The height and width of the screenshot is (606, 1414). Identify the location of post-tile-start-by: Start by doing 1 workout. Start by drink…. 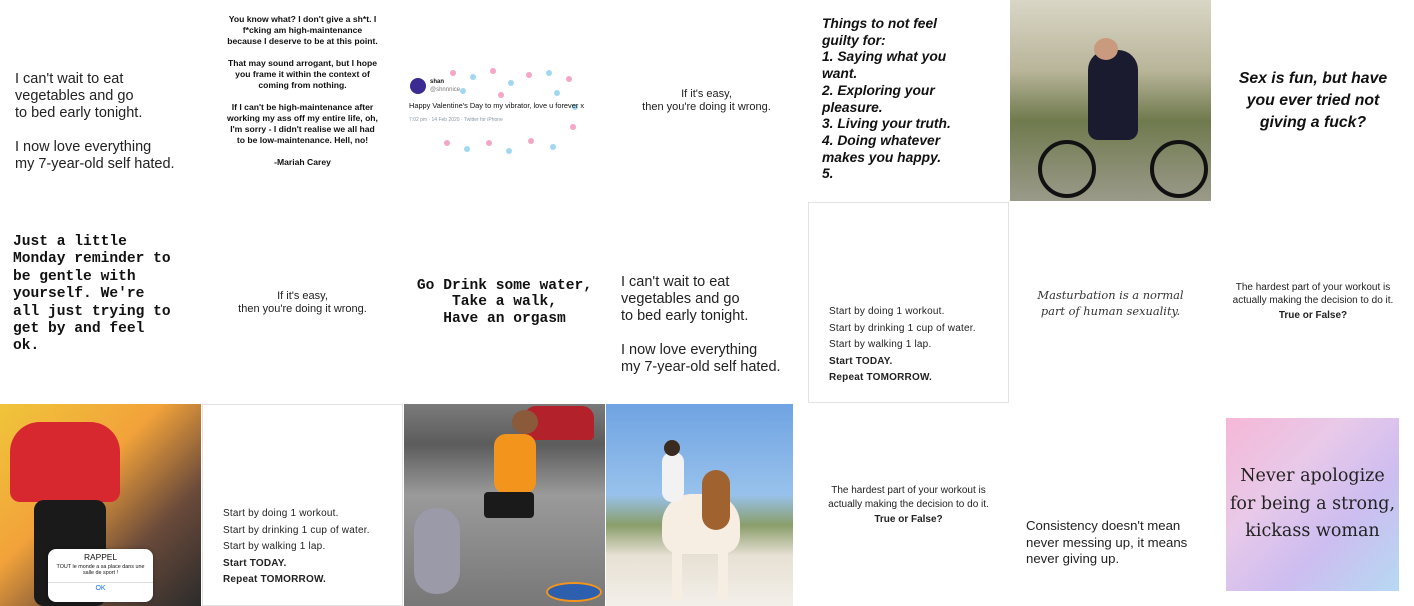
(908, 302).